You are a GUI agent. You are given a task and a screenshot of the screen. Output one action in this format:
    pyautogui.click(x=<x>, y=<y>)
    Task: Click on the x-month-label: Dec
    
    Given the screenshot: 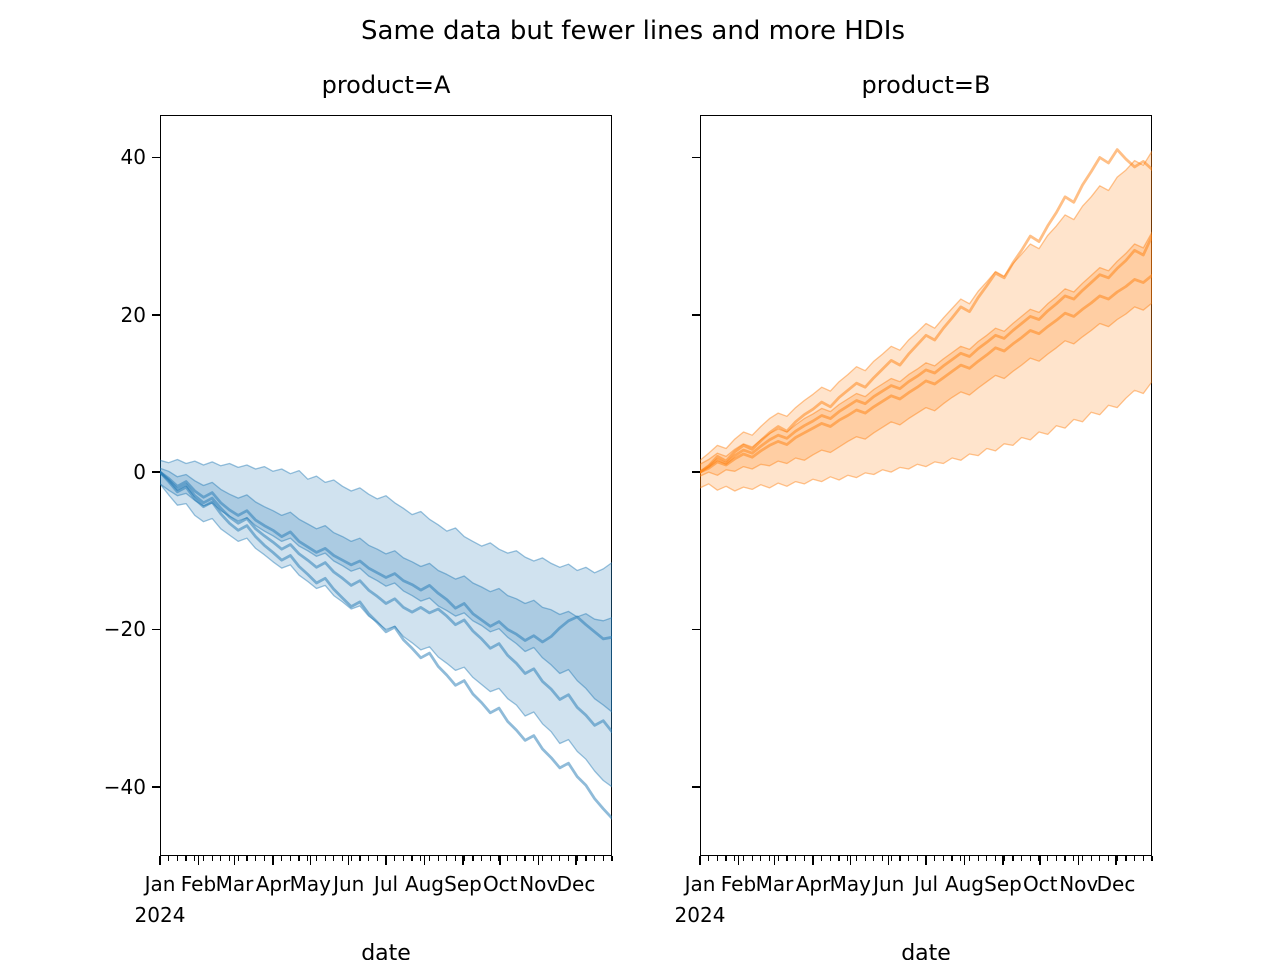 What is the action you would take?
    pyautogui.click(x=576, y=884)
    